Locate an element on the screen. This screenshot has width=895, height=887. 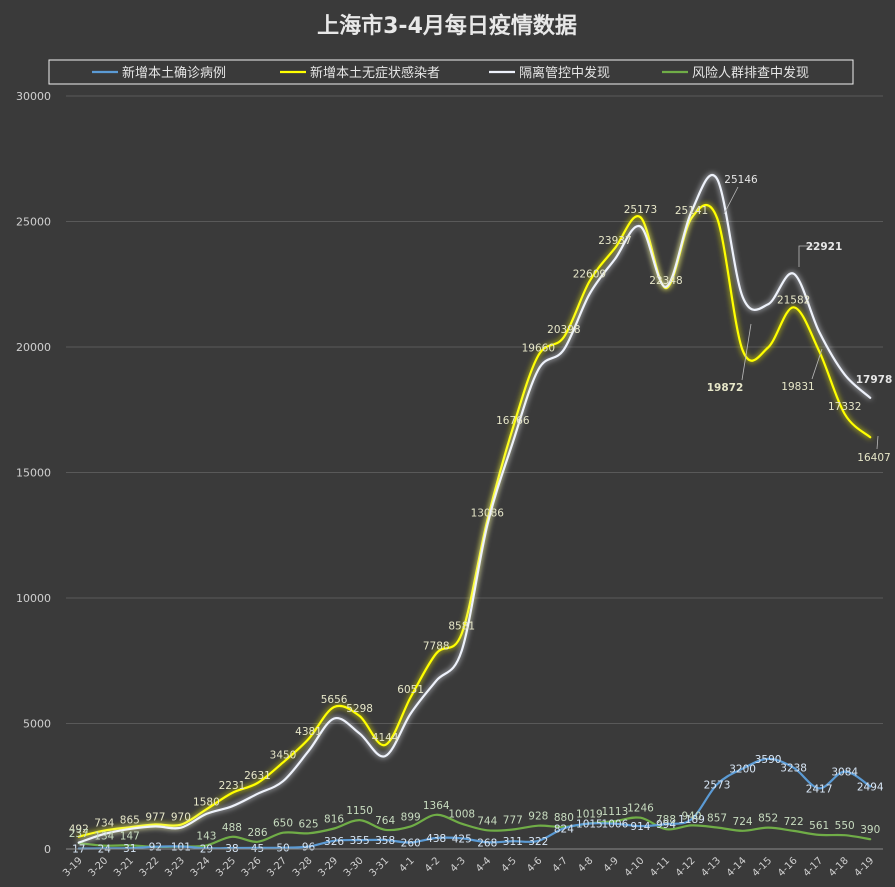
confirmed-series-line-group is located at coordinates (474, 803).